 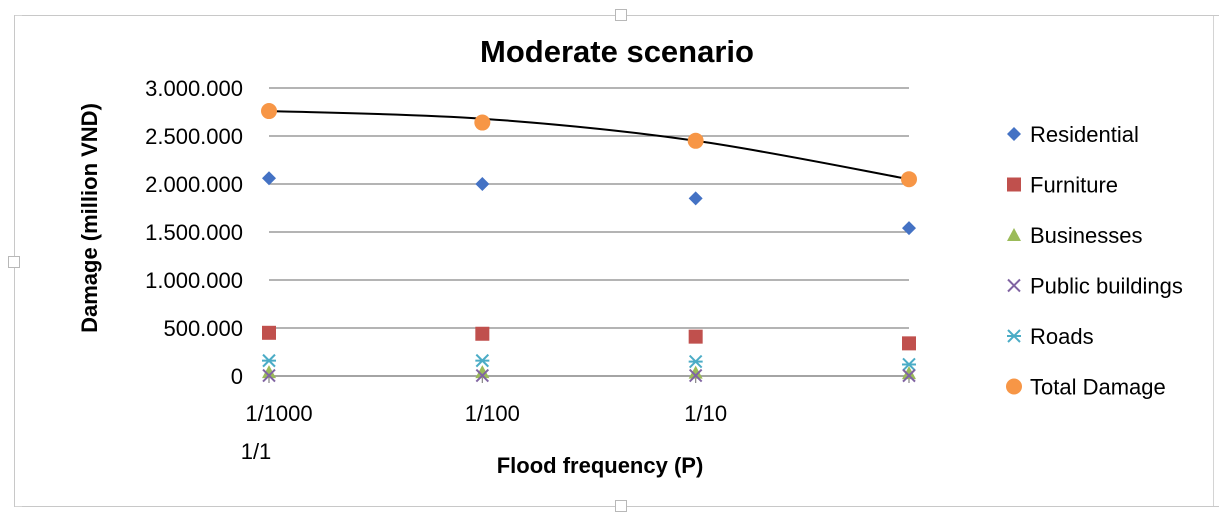 I want to click on trendline, so click(x=589, y=145).